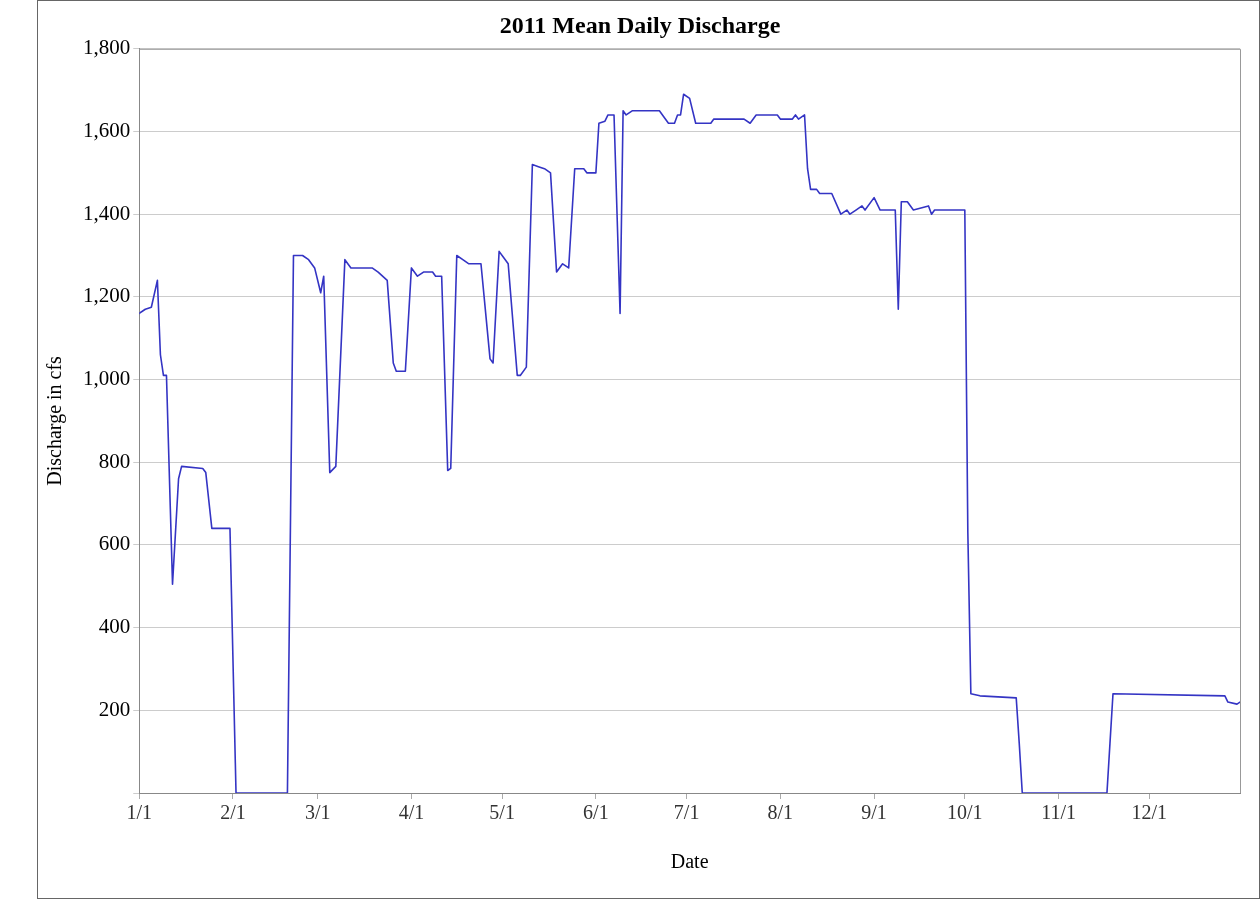  Describe the element at coordinates (411, 812) in the screenshot. I see `x-tick-label: 4/1` at that location.